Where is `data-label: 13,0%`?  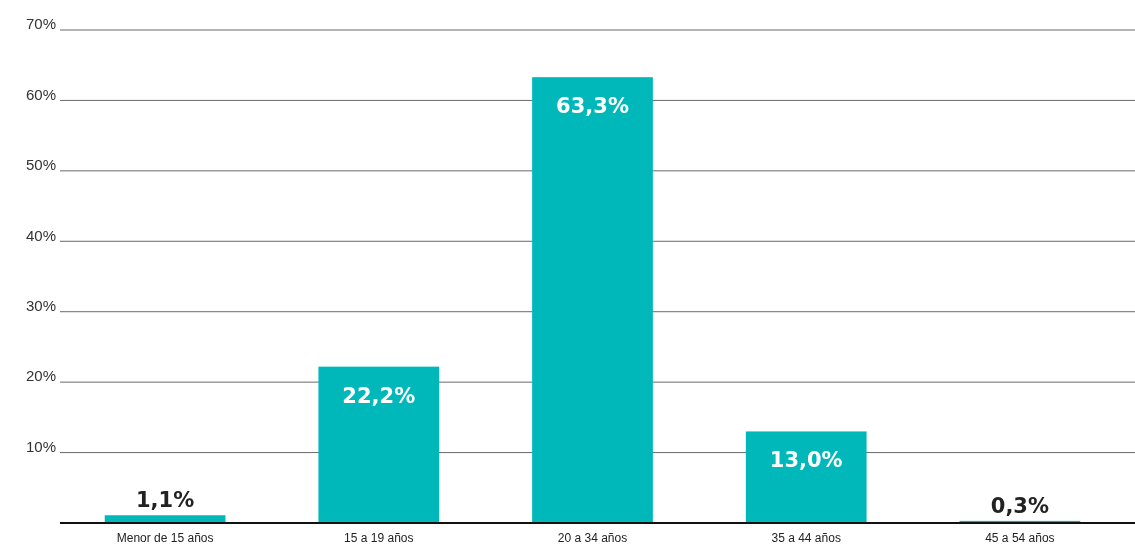 data-label: 13,0% is located at coordinates (806, 460).